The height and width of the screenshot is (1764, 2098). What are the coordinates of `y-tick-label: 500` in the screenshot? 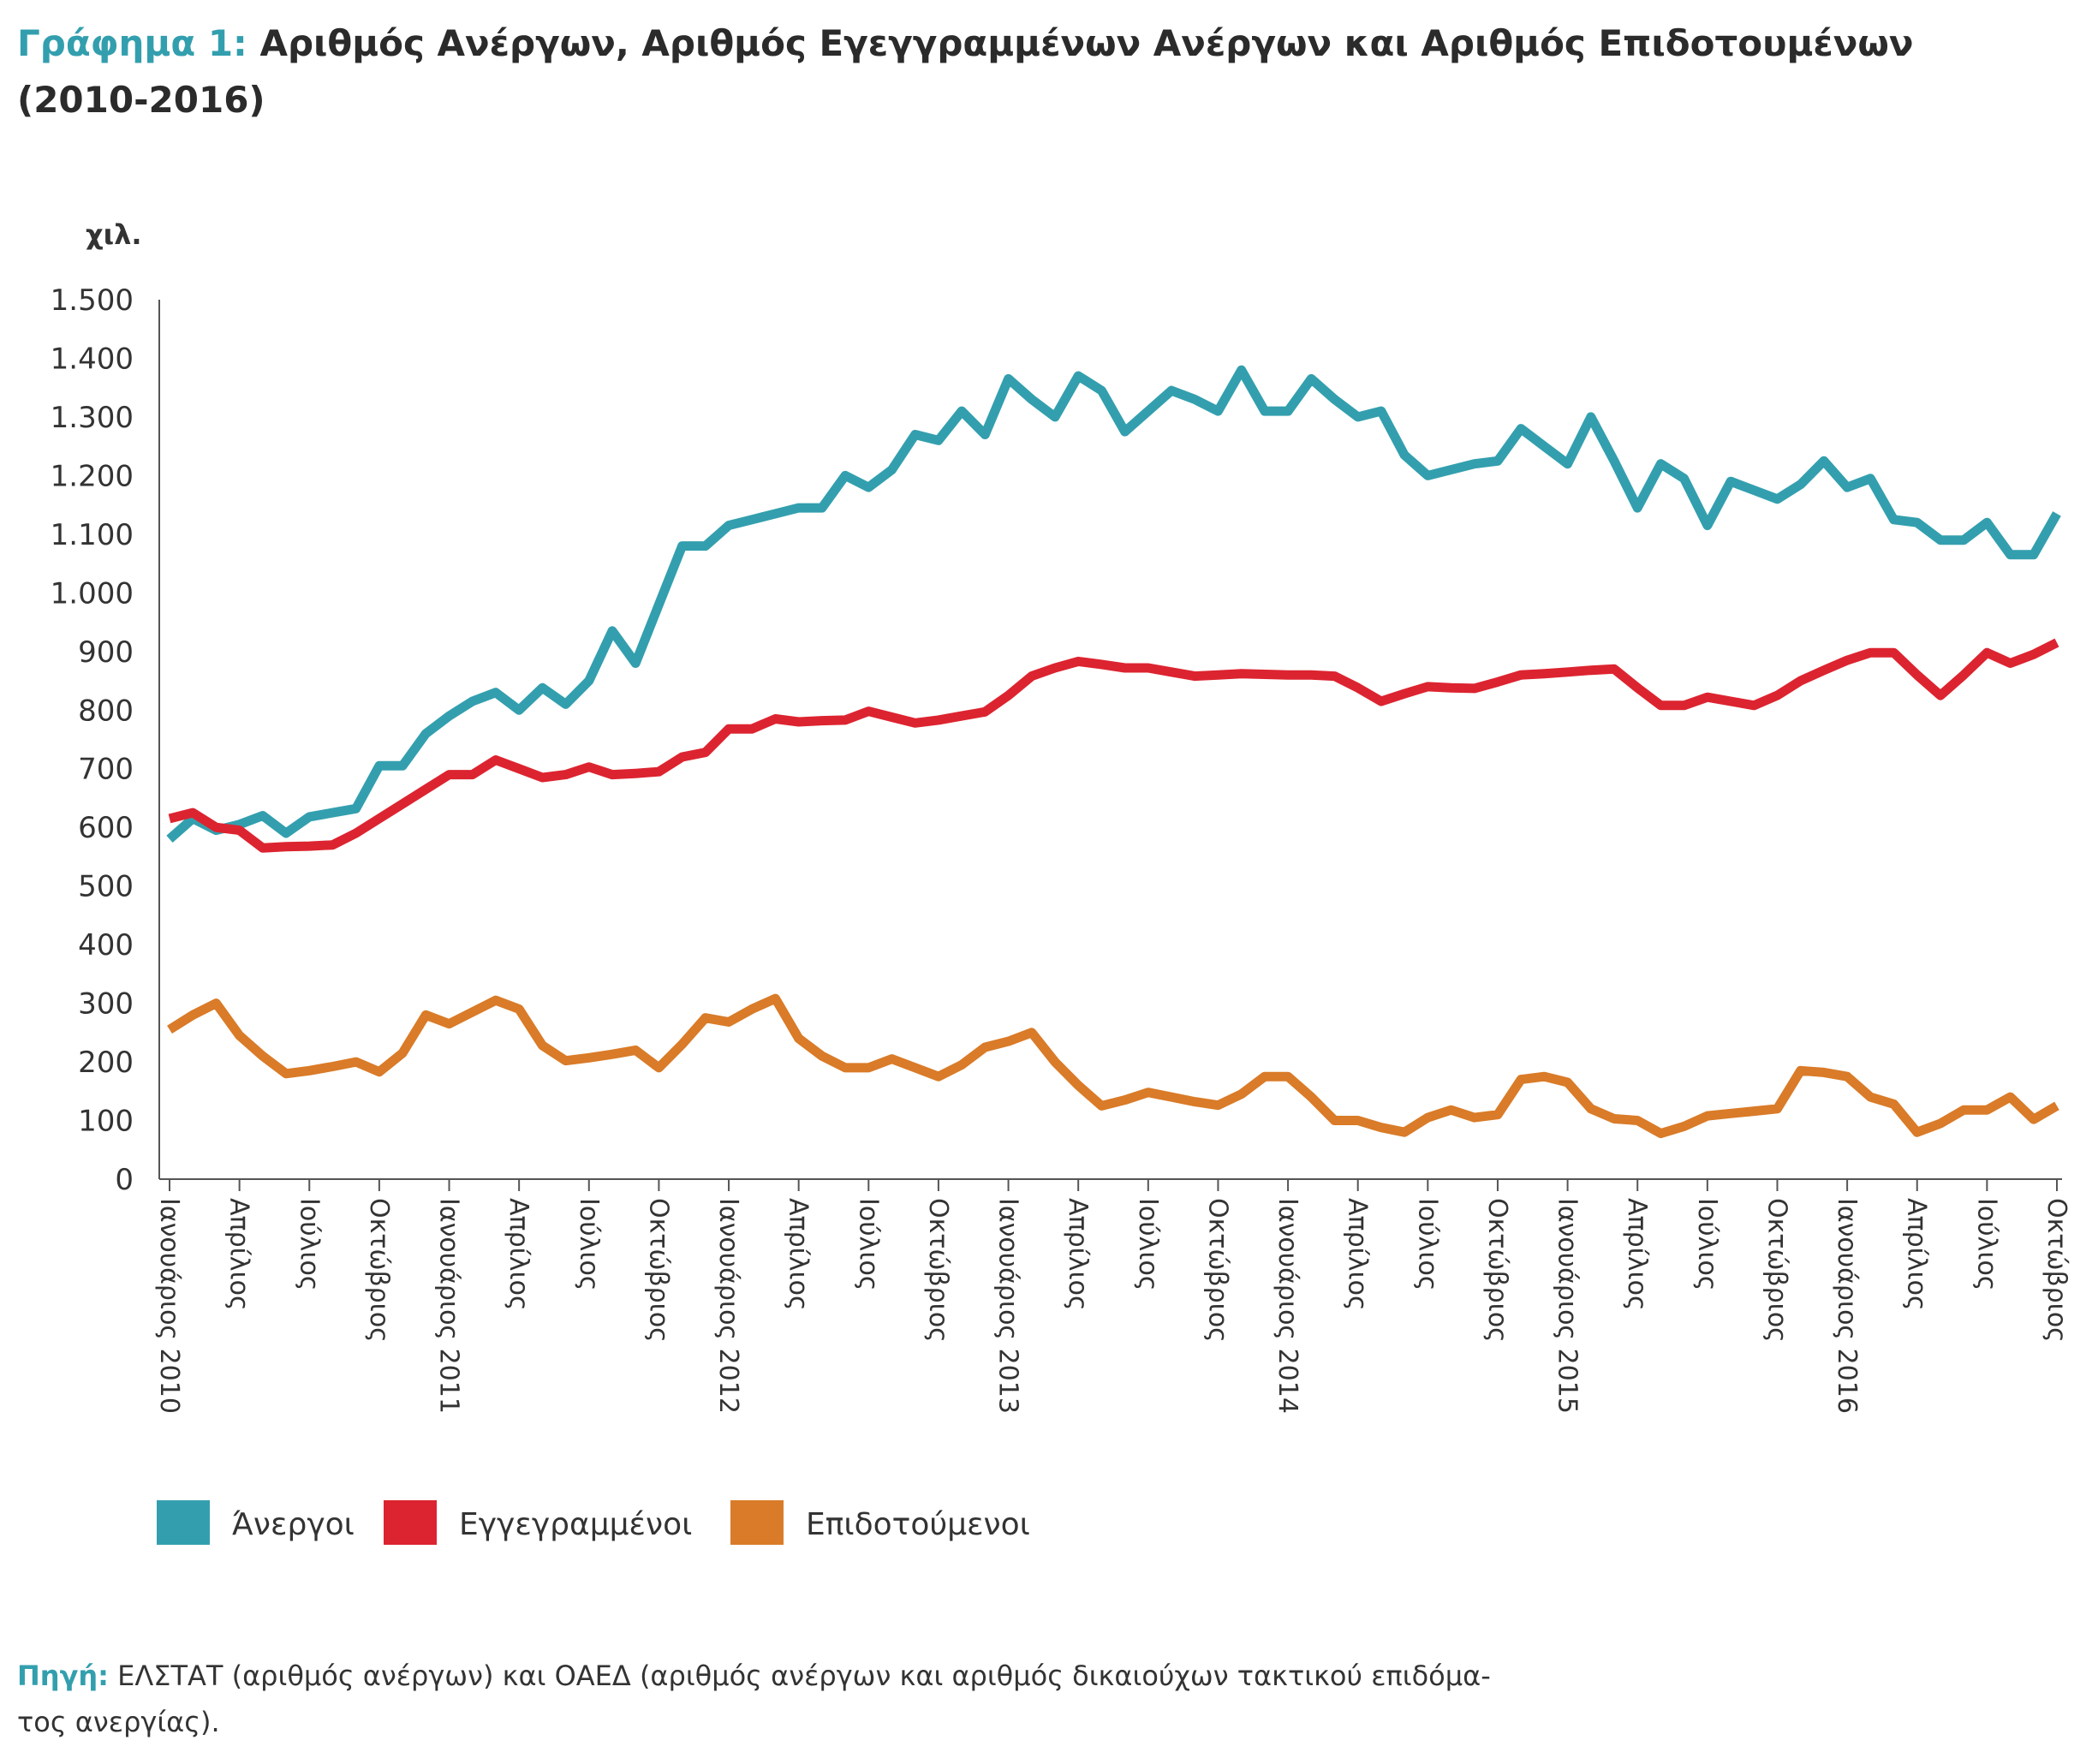 It's located at (106, 887).